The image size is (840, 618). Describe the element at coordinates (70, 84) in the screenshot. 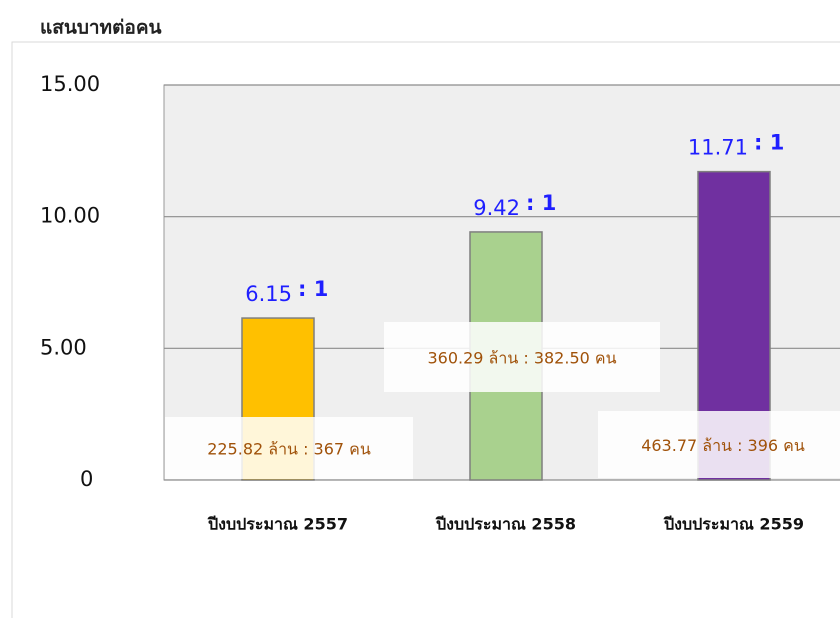

I see `y-tick-label: 15.00` at that location.